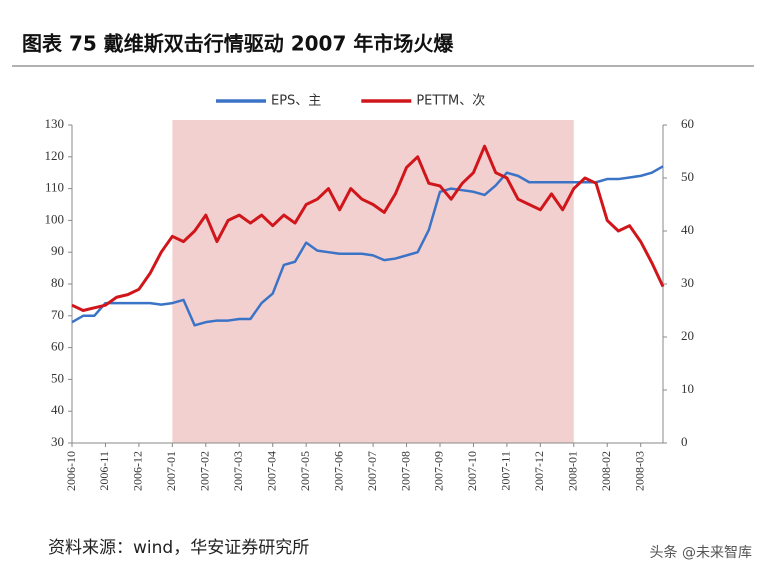 The image size is (766, 582). Describe the element at coordinates (55, 123) in the screenshot. I see `y-tick-label: 130` at that location.